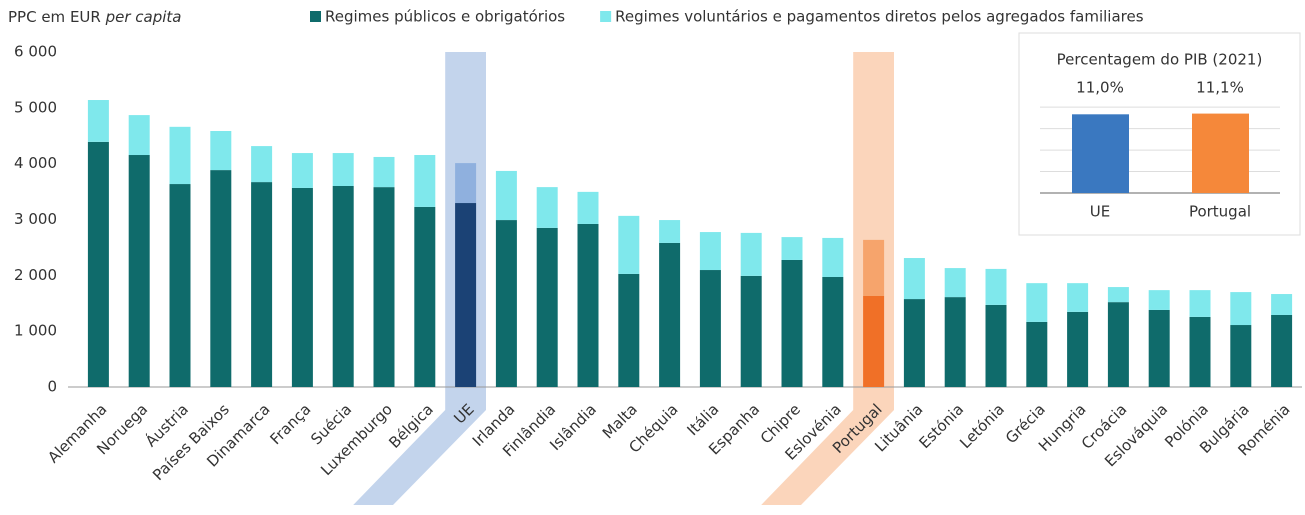 The image size is (1305, 515). I want to click on y-tick-label: 4 000, so click(35, 163).